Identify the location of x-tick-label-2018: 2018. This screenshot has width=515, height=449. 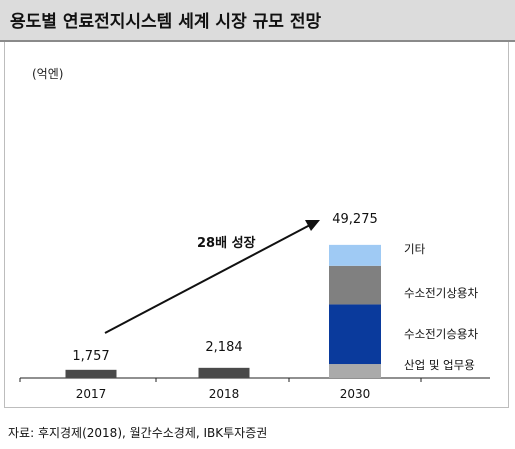
(224, 394).